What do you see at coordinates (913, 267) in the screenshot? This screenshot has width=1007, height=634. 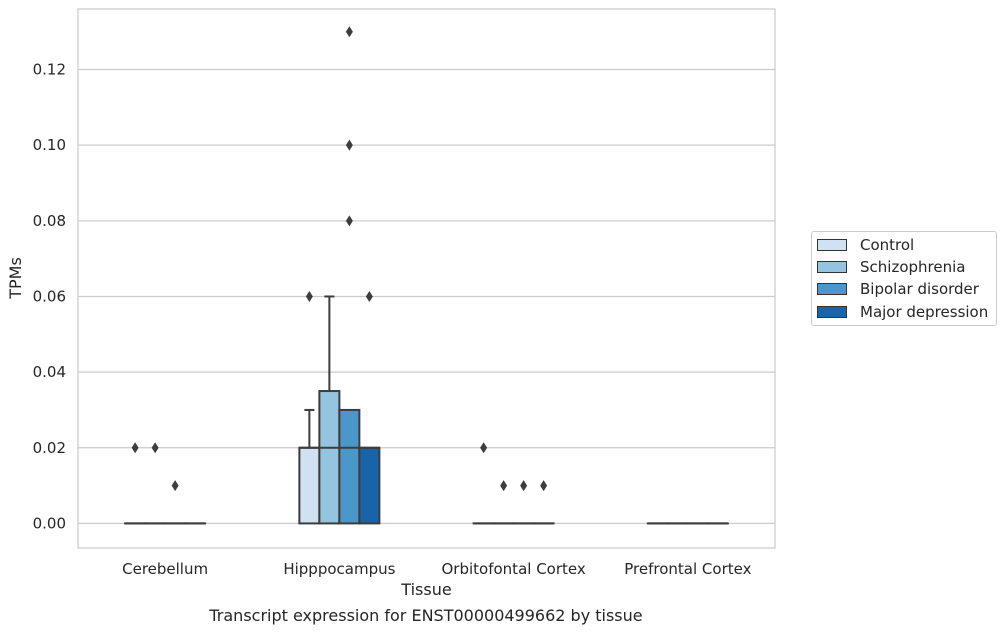 I see `legend-label: Schizophrenia` at bounding box center [913, 267].